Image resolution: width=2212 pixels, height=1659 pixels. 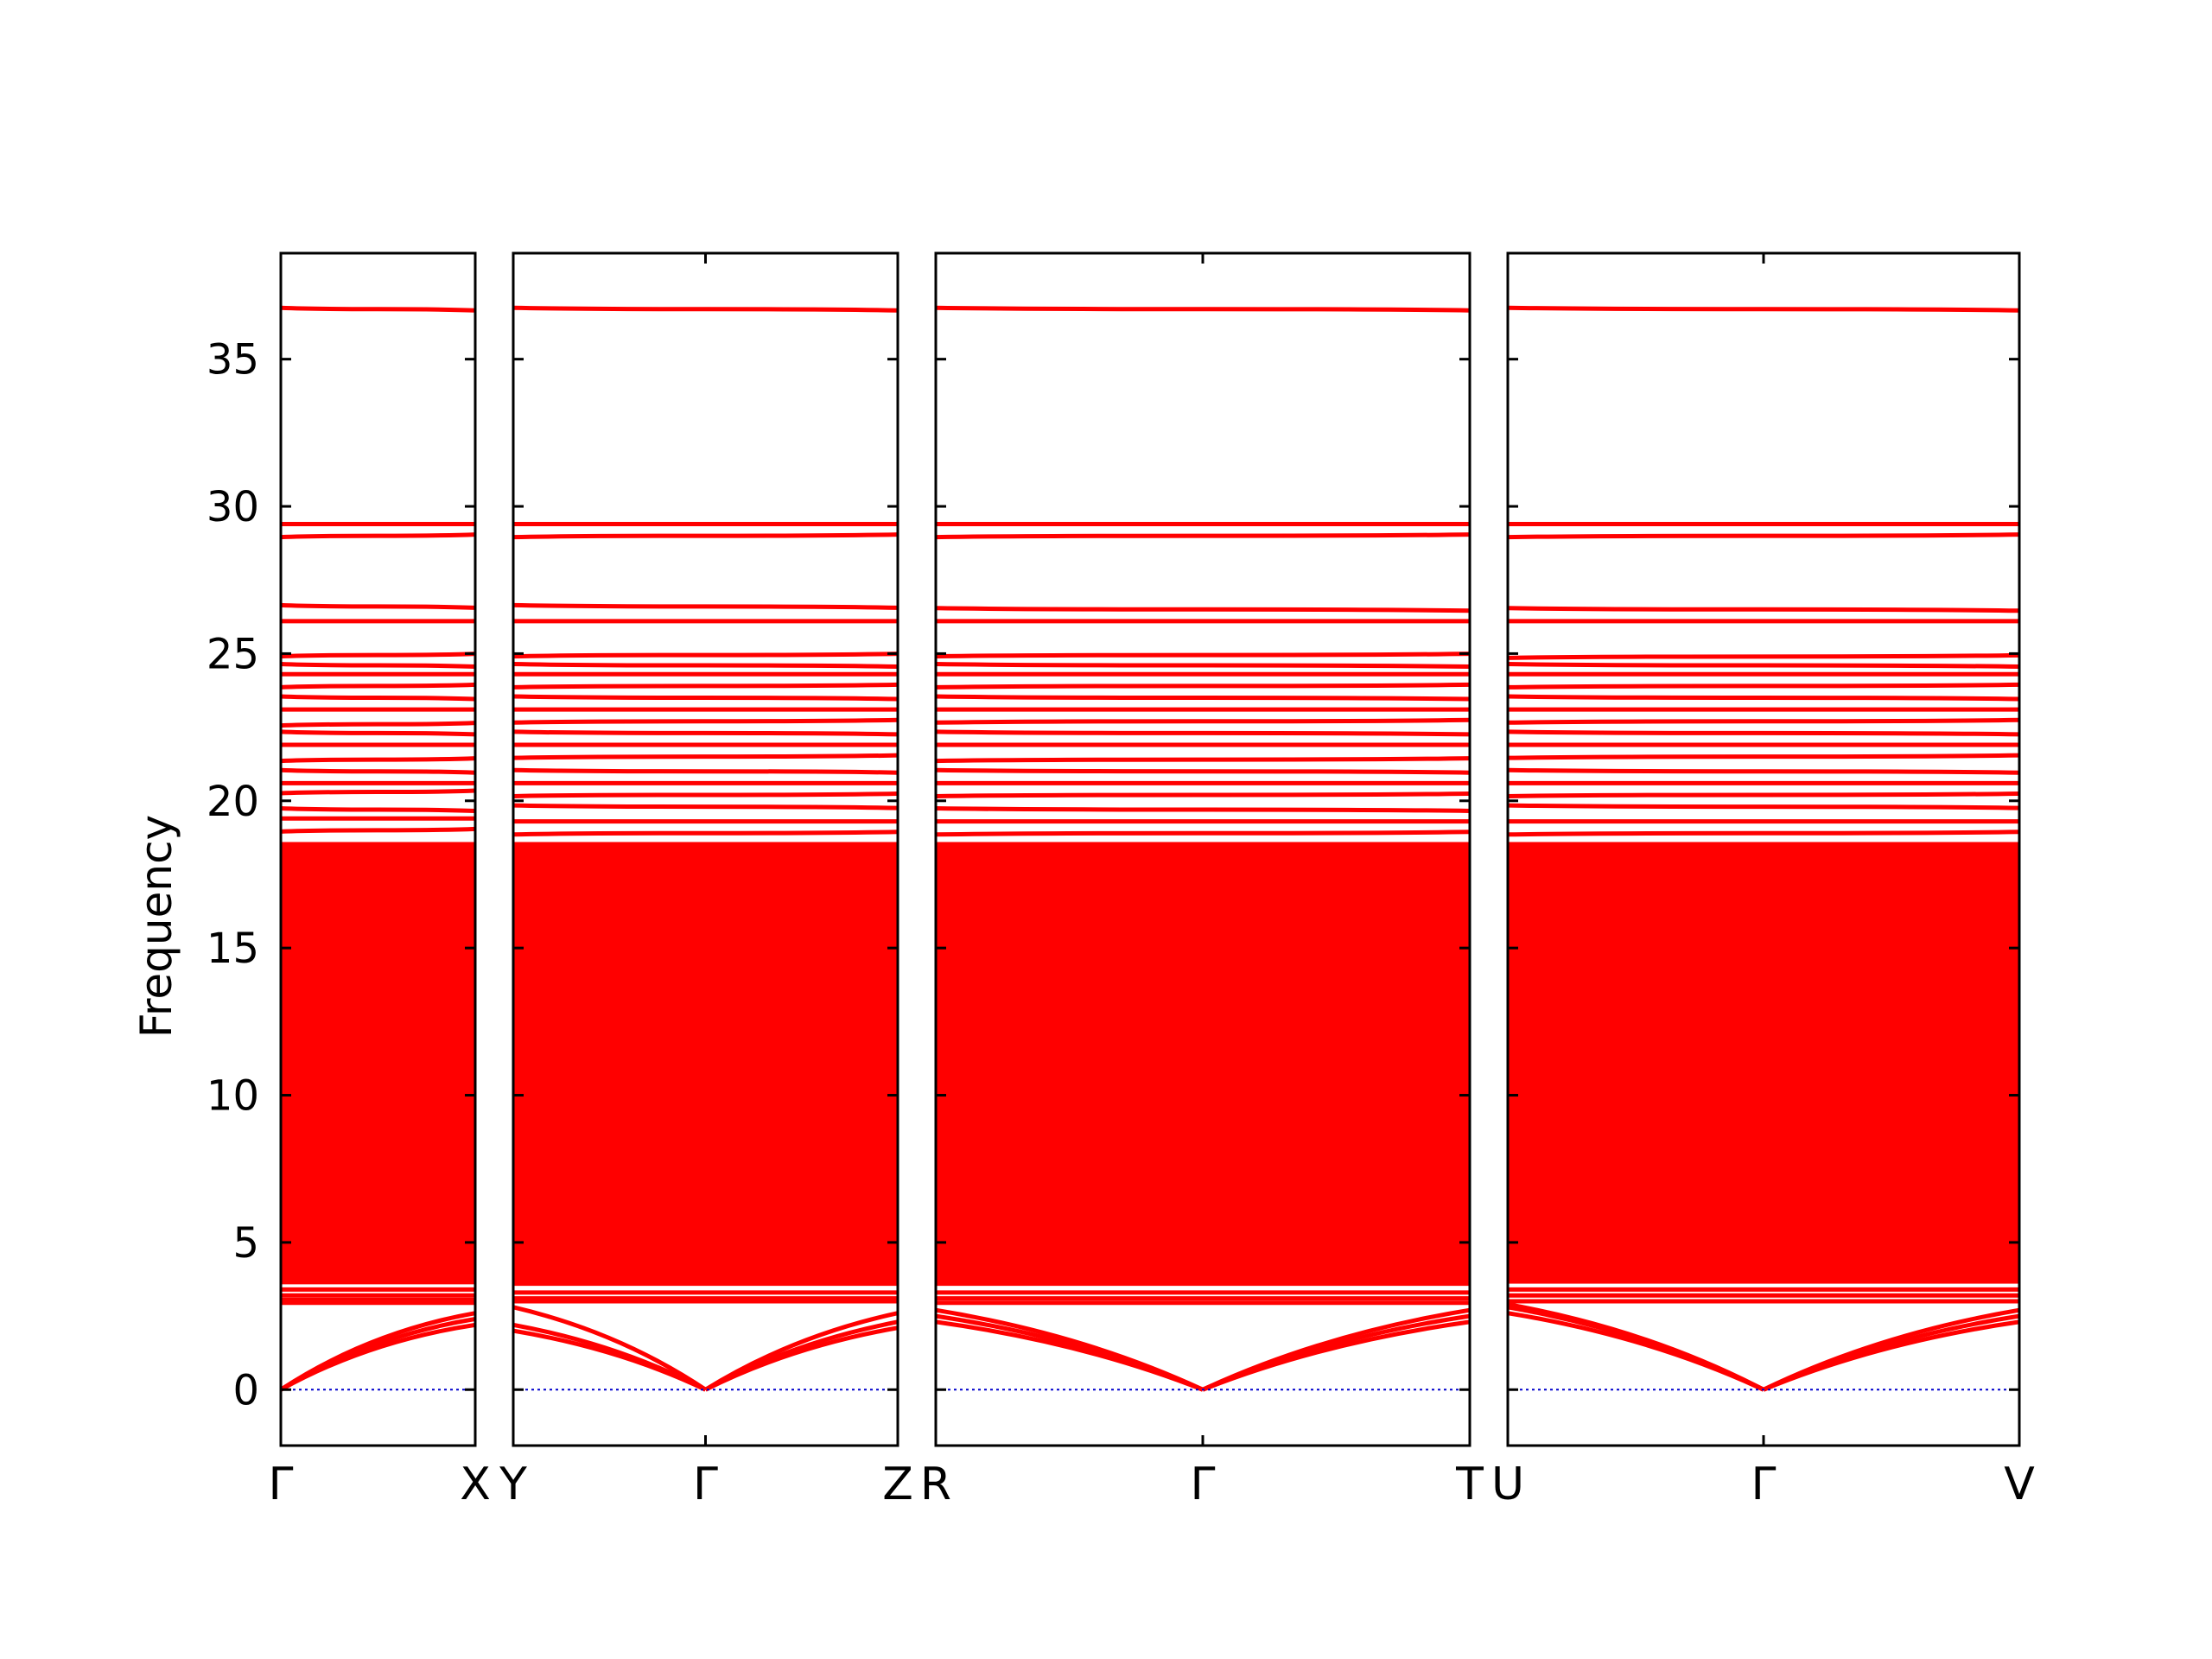 I want to click on y-tick-label: 0, so click(x=245, y=1390).